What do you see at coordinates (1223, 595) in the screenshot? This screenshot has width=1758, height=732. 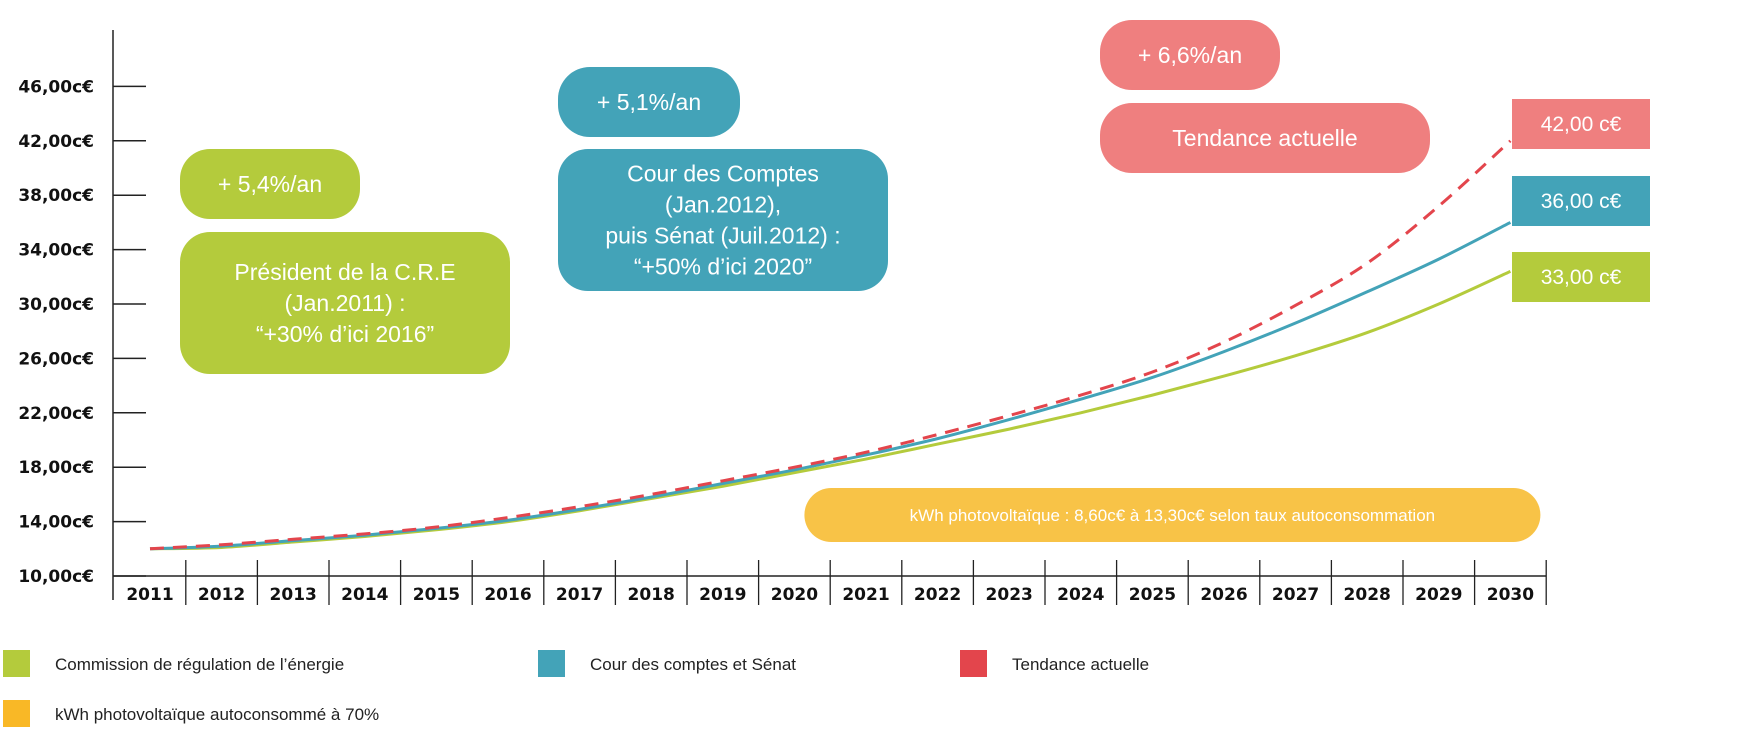 I see `x-tick-label: 2026` at bounding box center [1223, 595].